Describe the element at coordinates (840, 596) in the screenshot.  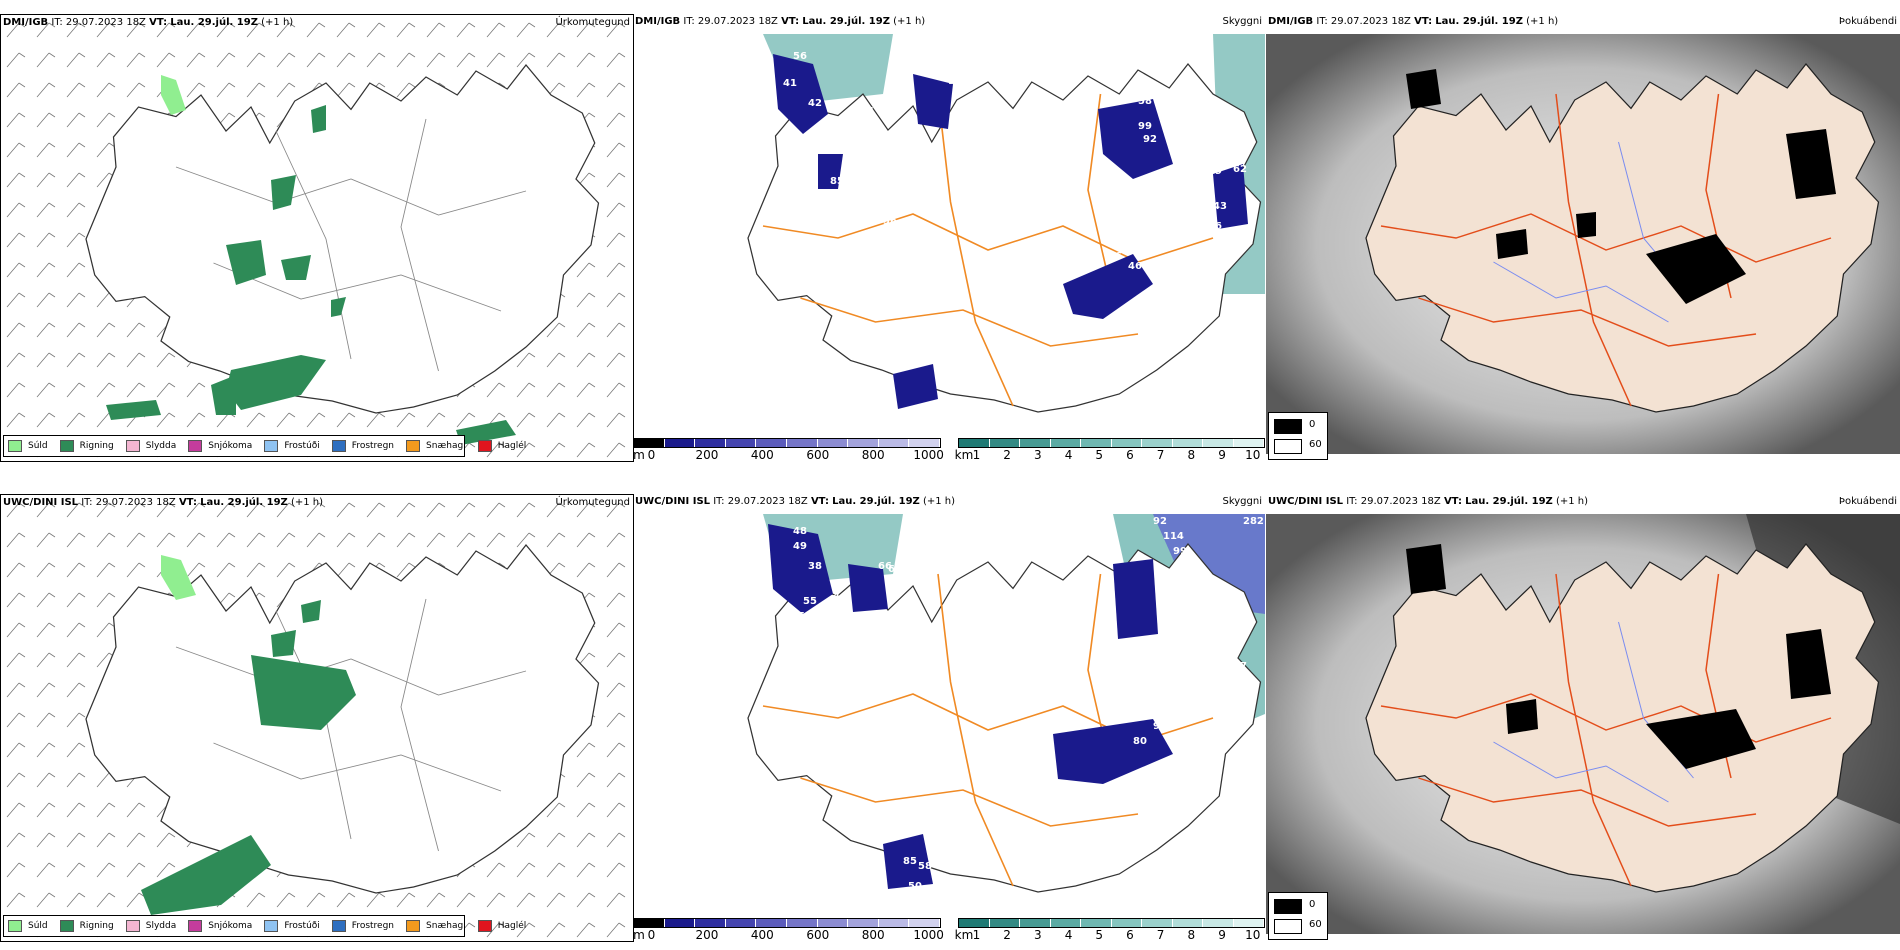
I see `cloud-base-label: 44` at that location.